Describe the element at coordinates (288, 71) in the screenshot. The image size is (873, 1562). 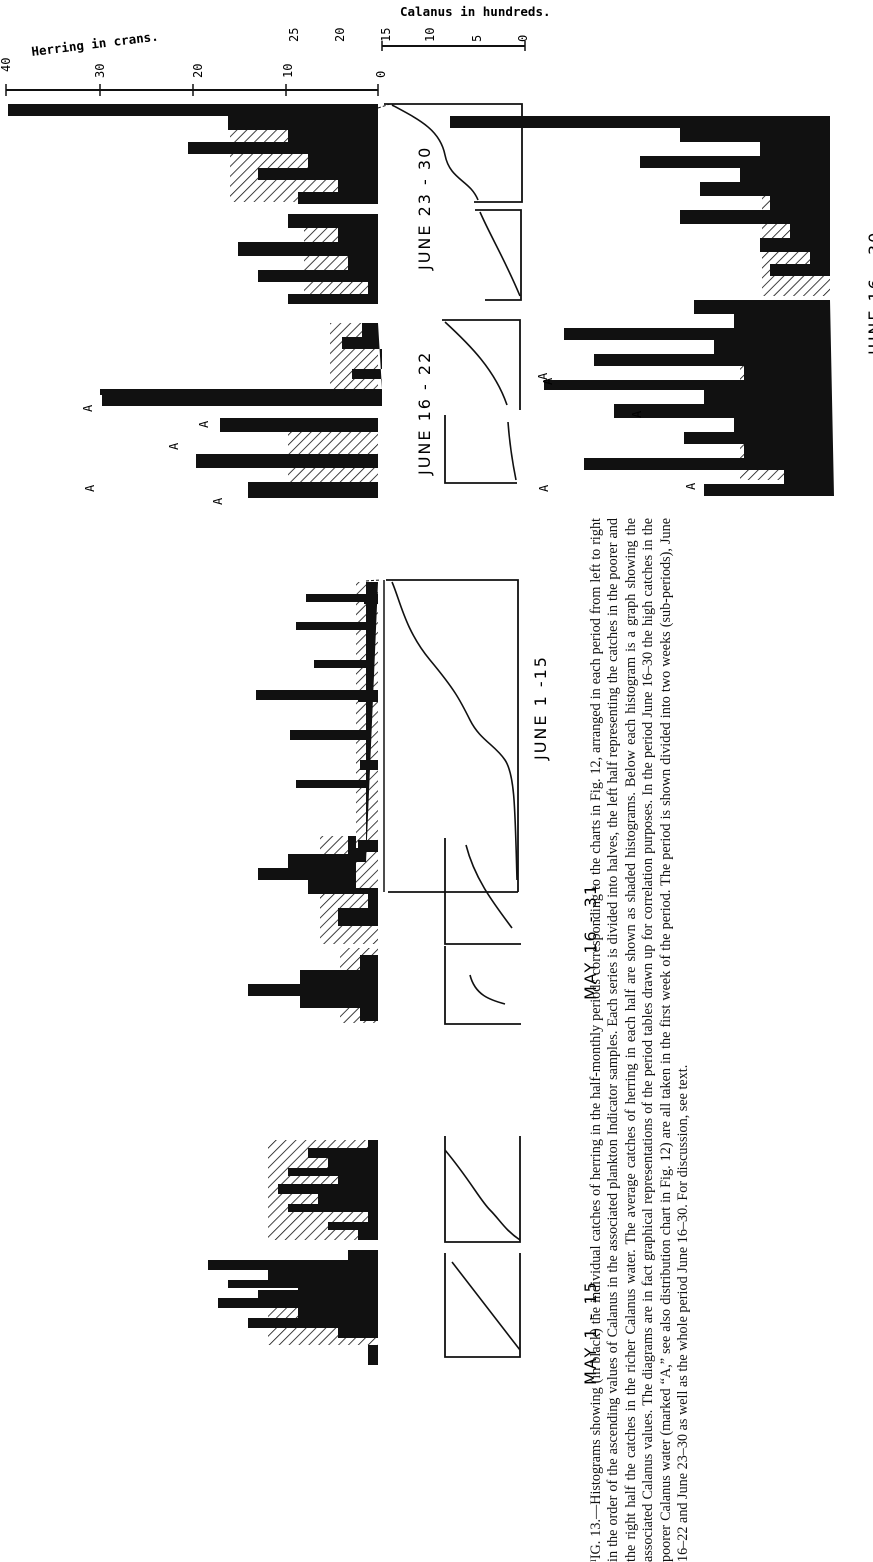
I see `herring-tick-10: 10` at that location.